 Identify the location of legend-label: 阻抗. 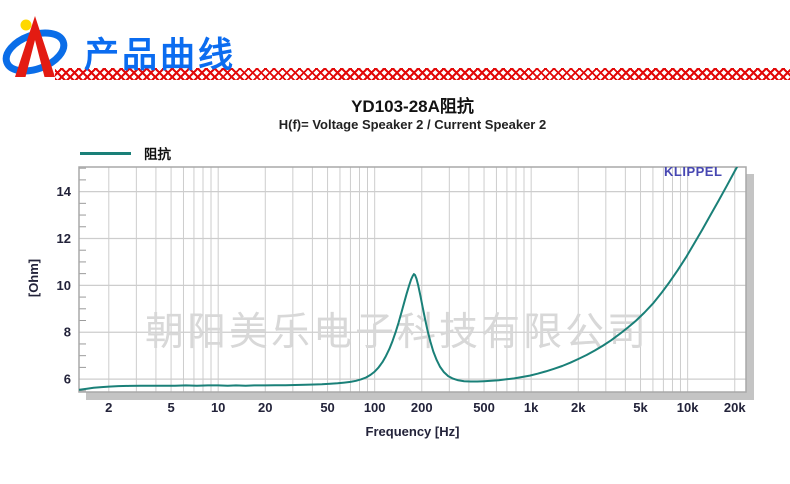
(157, 154).